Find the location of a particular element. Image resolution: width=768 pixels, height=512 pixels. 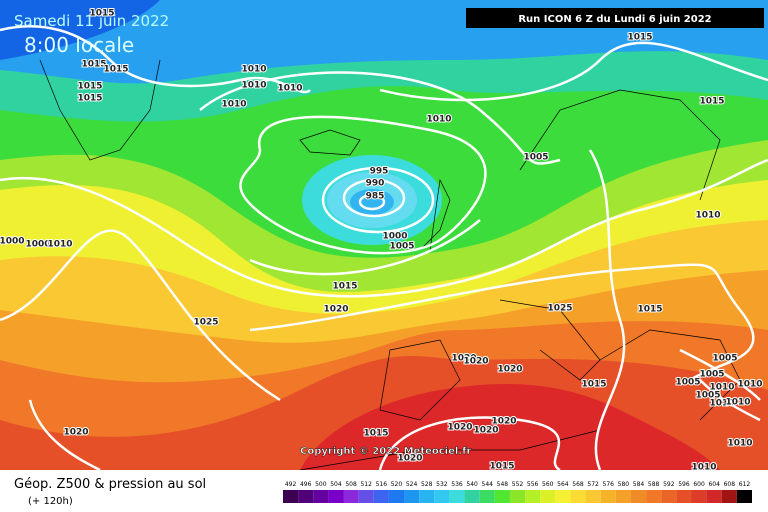

colorbar-label: 564 is located at coordinates (563, 484).